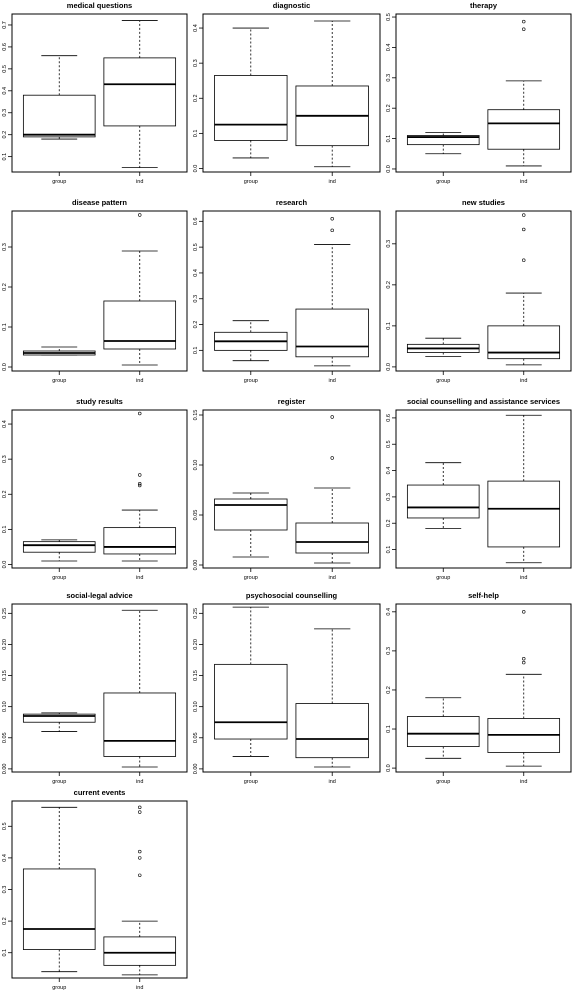  Describe the element at coordinates (99, 595) in the screenshot. I see `chart-title: social-legal advice` at that location.